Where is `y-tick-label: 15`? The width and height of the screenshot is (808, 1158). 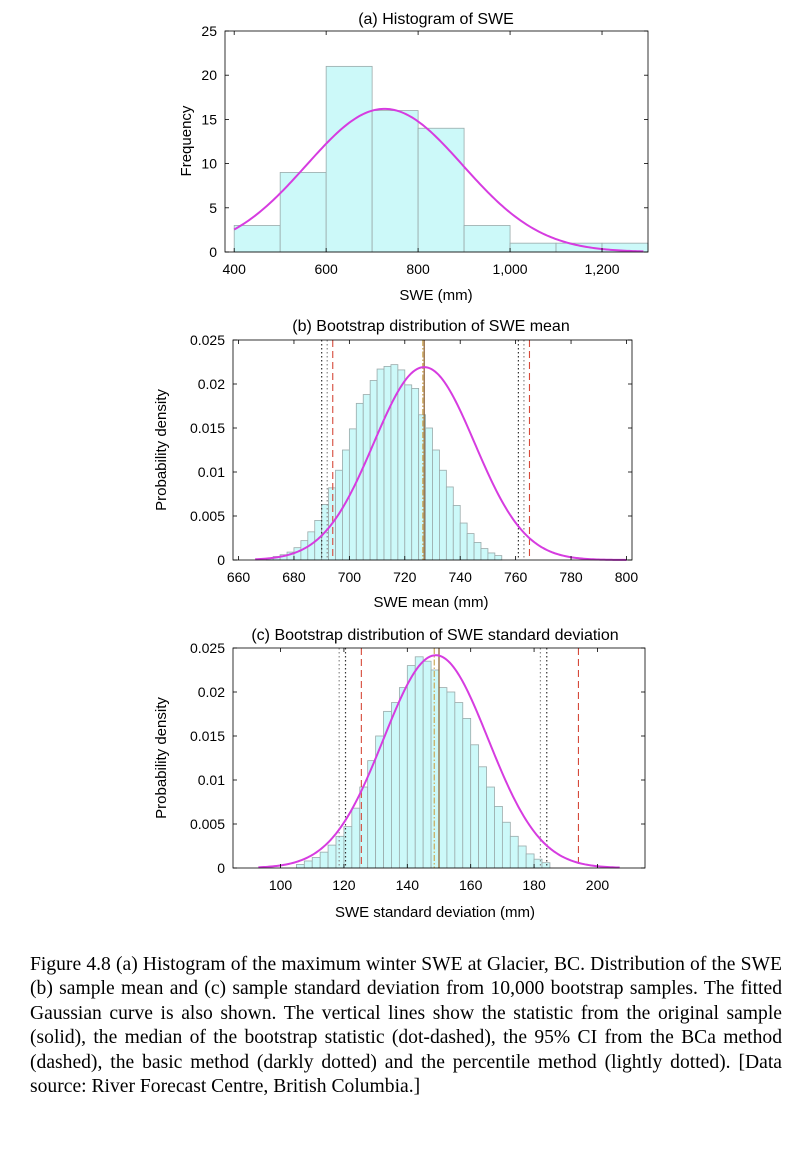
y-tick-label: 15 is located at coordinates (209, 119).